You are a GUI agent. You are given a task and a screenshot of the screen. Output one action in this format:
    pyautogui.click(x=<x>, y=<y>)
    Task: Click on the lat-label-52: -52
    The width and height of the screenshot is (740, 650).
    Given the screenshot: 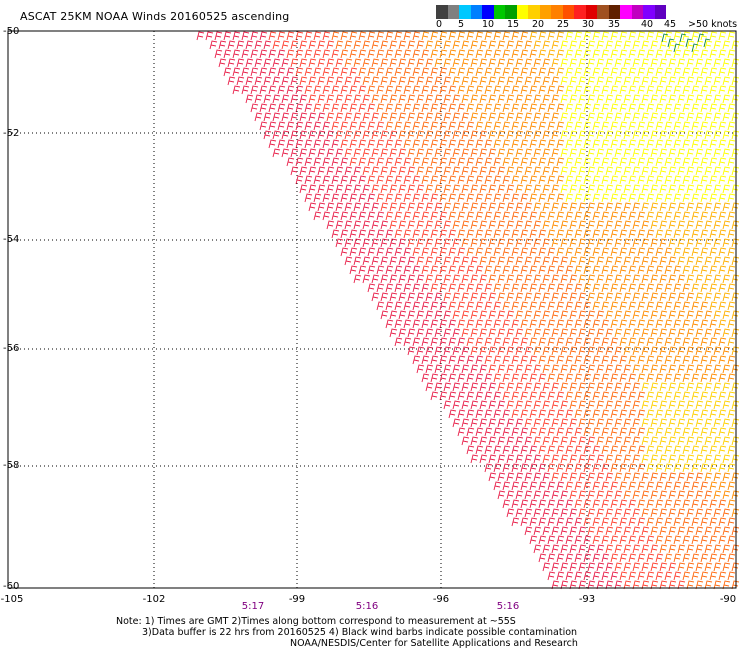 What is the action you would take?
    pyautogui.click(x=11, y=133)
    